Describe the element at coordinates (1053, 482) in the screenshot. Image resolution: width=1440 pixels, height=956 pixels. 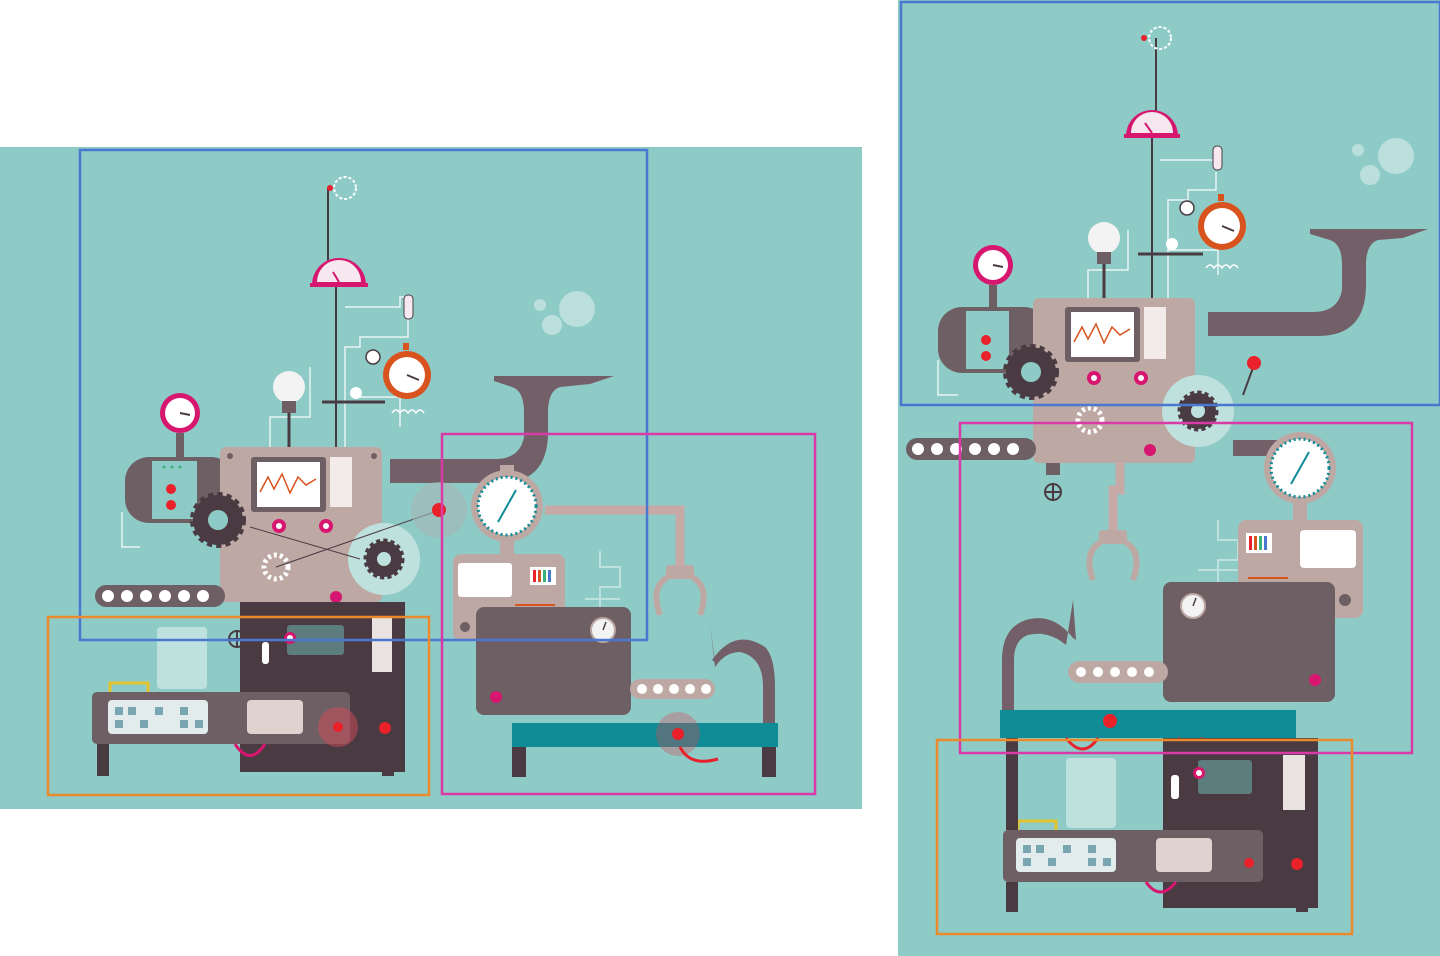
I see `valve-wheel-icon` at that location.